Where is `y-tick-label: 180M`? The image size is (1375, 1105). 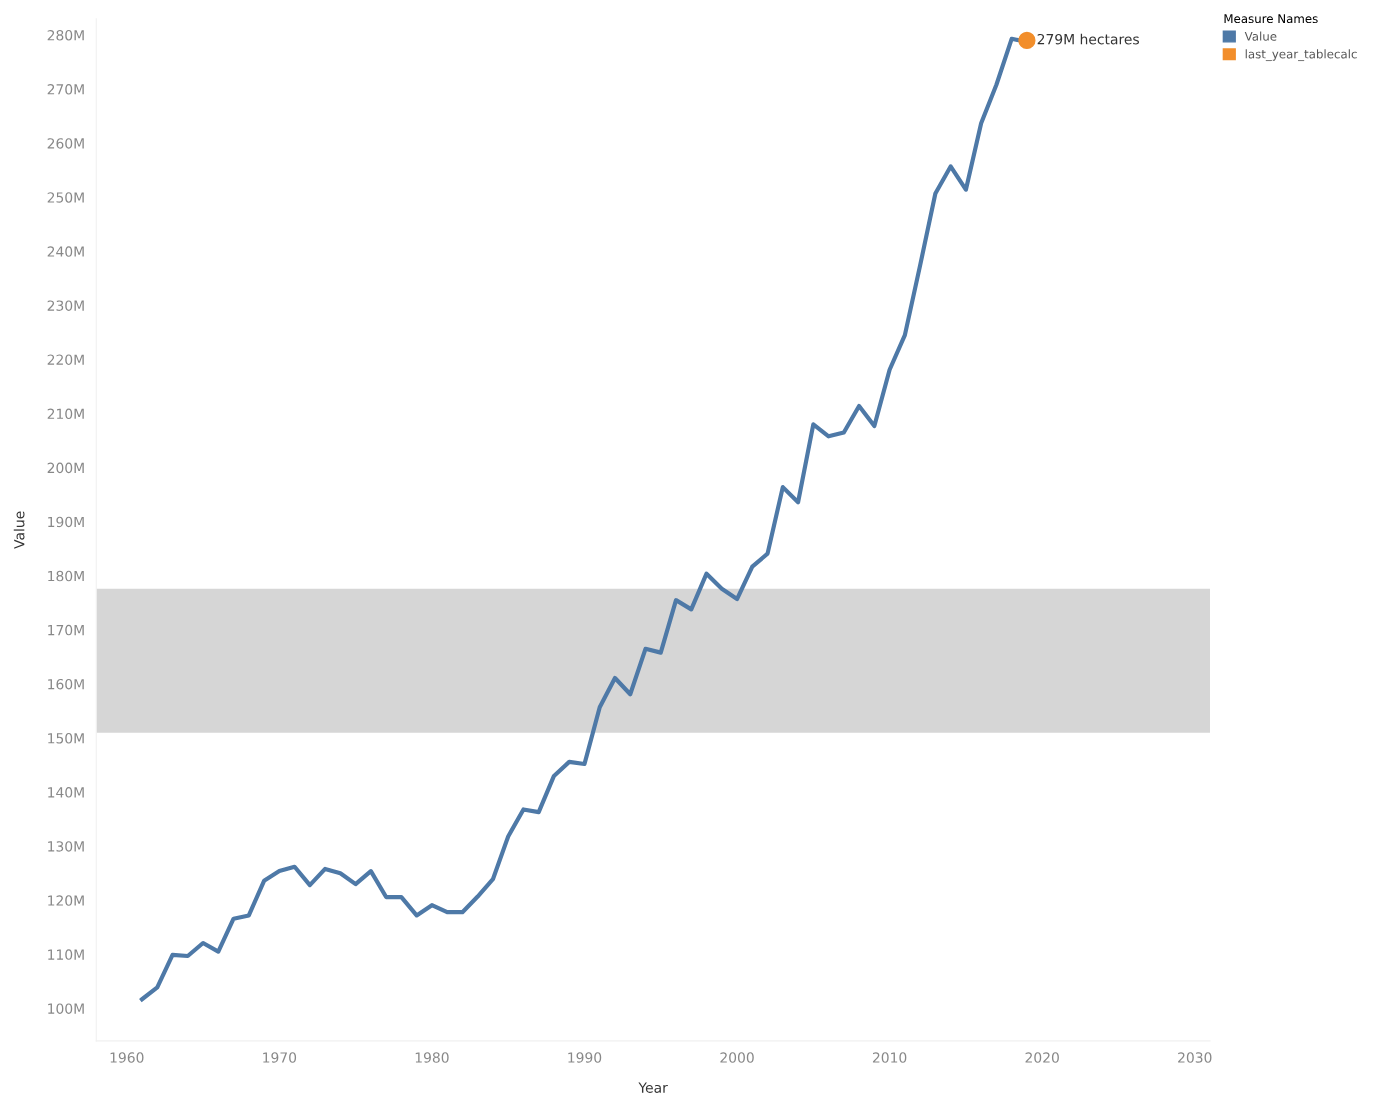
y-tick-label: 180M is located at coordinates (66, 576).